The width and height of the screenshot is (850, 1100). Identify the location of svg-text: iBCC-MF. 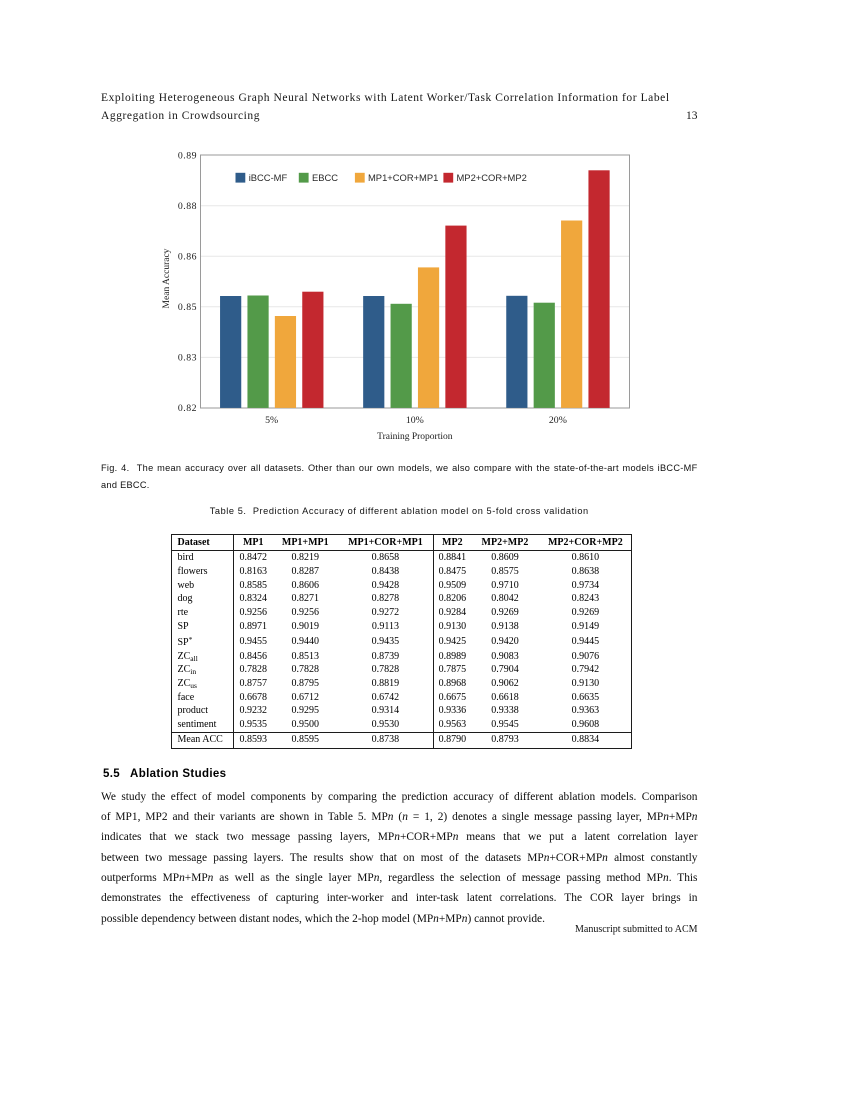
(268, 177).